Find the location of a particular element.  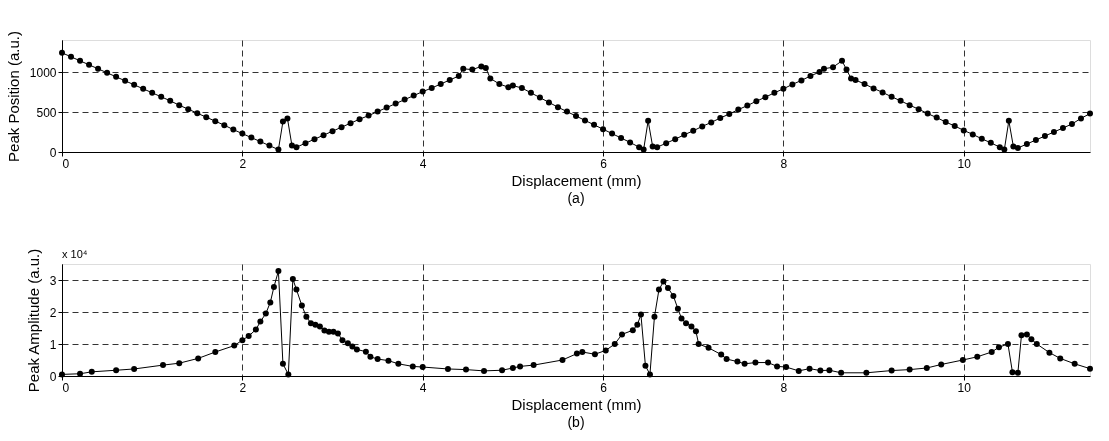

text: (b) is located at coordinates (576, 422).